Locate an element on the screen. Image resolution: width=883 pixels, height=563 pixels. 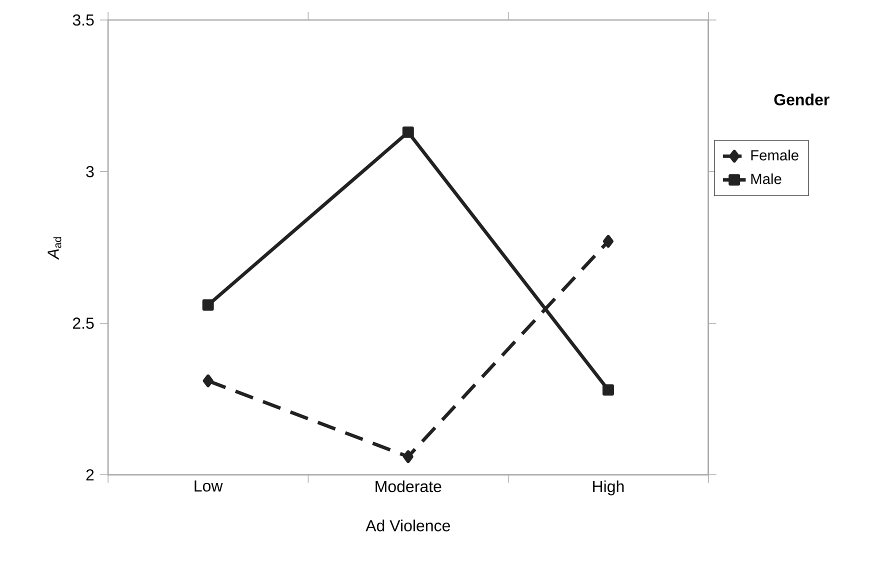
y-axis-title: A$_{ad}$ is located at coordinates (55, 248).